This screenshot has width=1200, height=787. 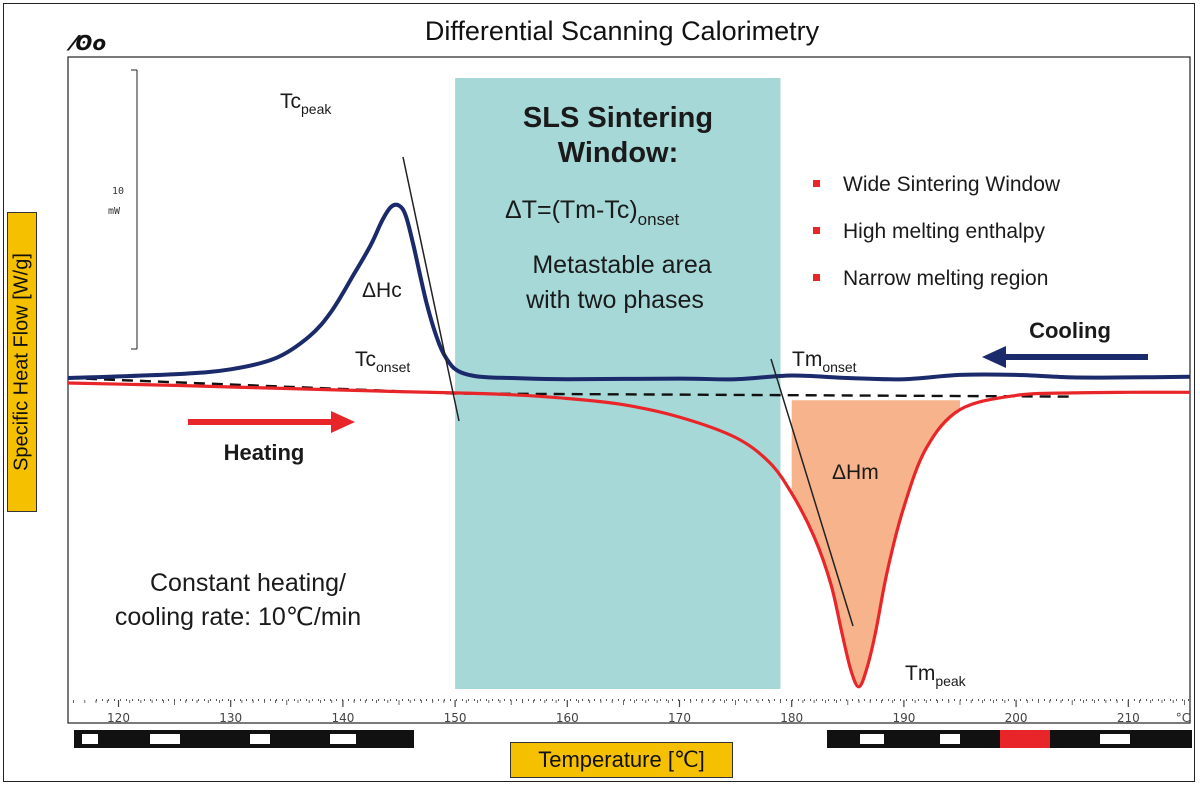 I want to click on y-axis-label-box, so click(x=22, y=362).